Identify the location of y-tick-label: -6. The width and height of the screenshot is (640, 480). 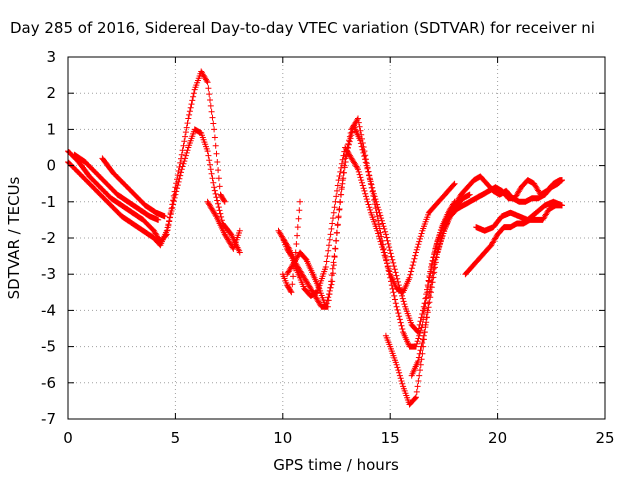
(48, 383).